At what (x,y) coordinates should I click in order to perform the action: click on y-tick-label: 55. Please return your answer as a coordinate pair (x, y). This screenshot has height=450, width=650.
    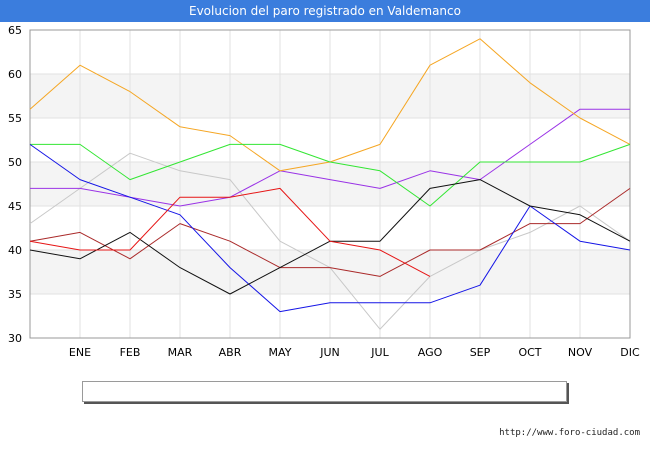
    Looking at the image, I should click on (15, 118).